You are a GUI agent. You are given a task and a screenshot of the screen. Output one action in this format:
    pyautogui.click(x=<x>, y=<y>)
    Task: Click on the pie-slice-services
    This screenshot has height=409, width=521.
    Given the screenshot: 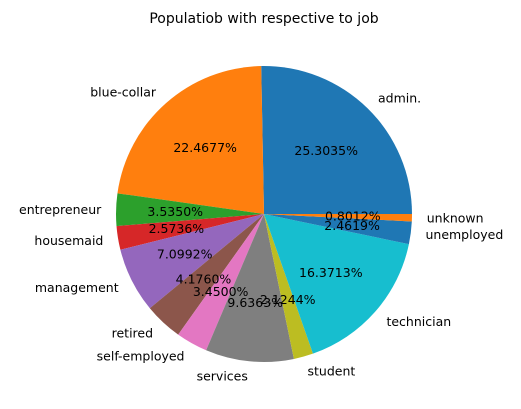 What is the action you would take?
    pyautogui.click(x=250, y=288)
    